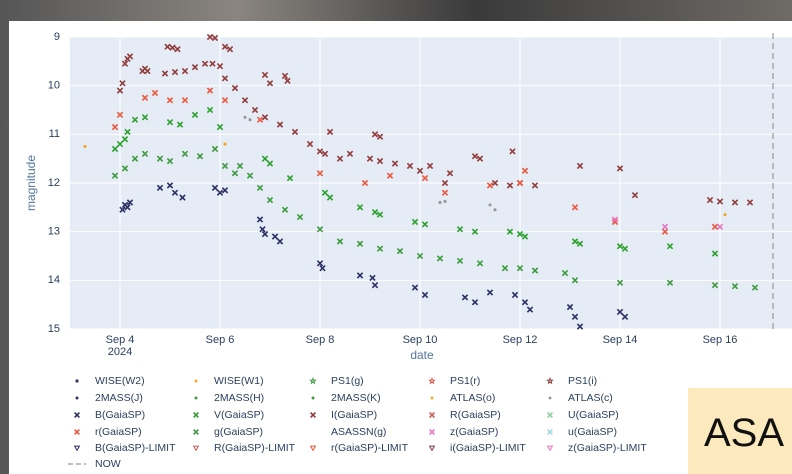  Describe the element at coordinates (119, 398) in the screenshot. I see `legend-label: 2MASS(J)` at that location.